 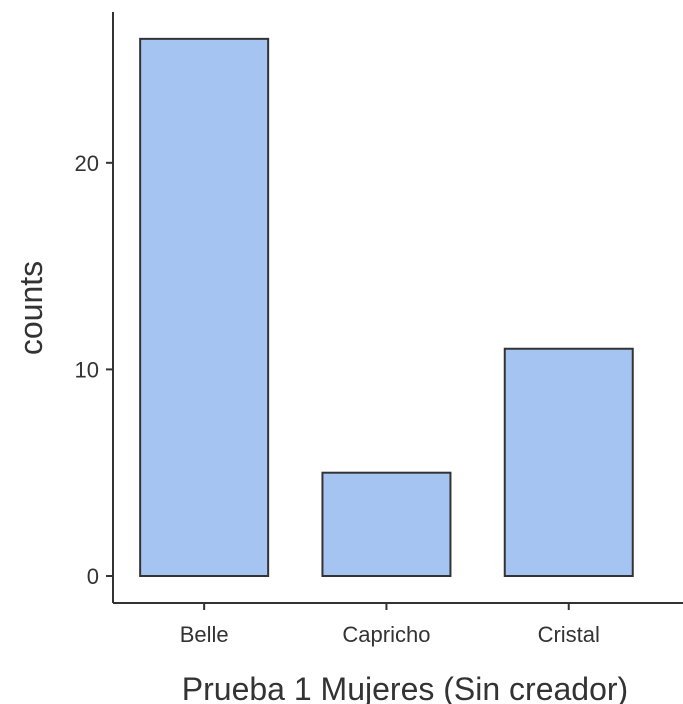 I want to click on y-tick-label: 10, so click(x=87, y=369).